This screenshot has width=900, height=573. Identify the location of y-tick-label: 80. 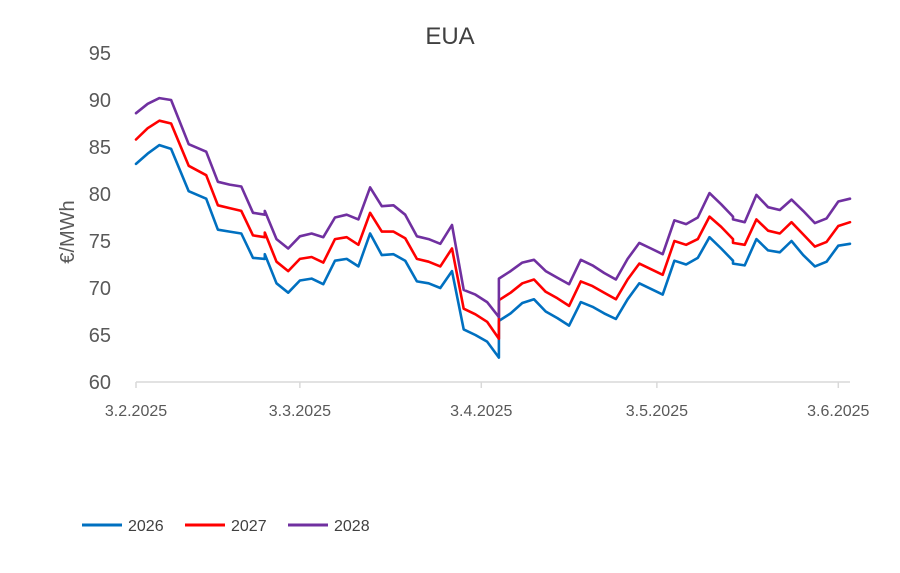
(100, 195).